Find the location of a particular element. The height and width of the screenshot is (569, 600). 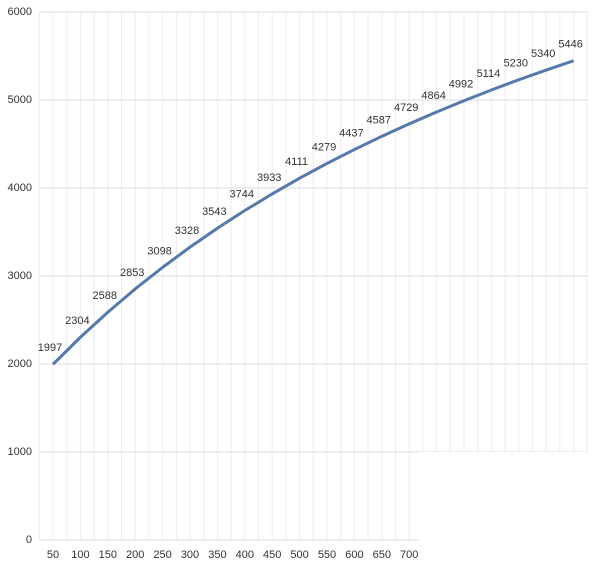

x-tick-label: 550 is located at coordinates (327, 555).